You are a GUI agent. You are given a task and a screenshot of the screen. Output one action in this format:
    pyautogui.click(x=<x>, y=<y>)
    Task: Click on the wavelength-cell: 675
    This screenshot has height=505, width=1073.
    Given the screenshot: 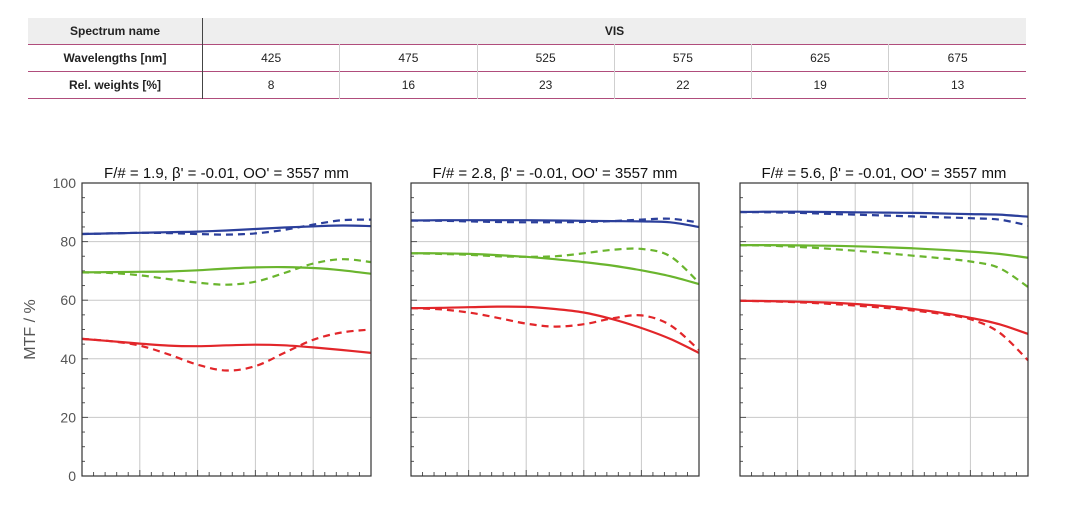 What is the action you would take?
    pyautogui.click(x=957, y=58)
    